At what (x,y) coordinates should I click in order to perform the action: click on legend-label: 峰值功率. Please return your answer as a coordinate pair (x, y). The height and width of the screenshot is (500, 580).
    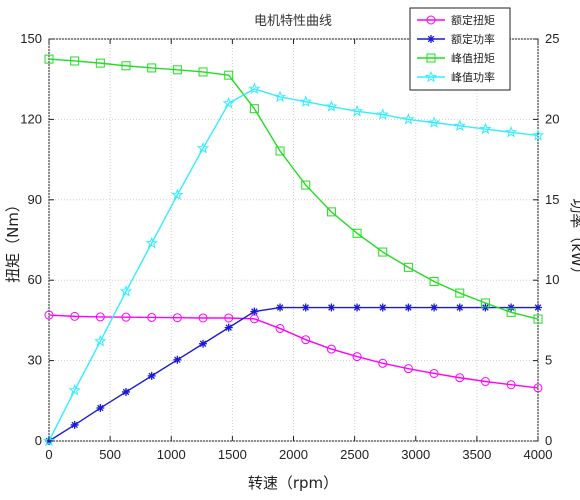
    Looking at the image, I should click on (473, 77).